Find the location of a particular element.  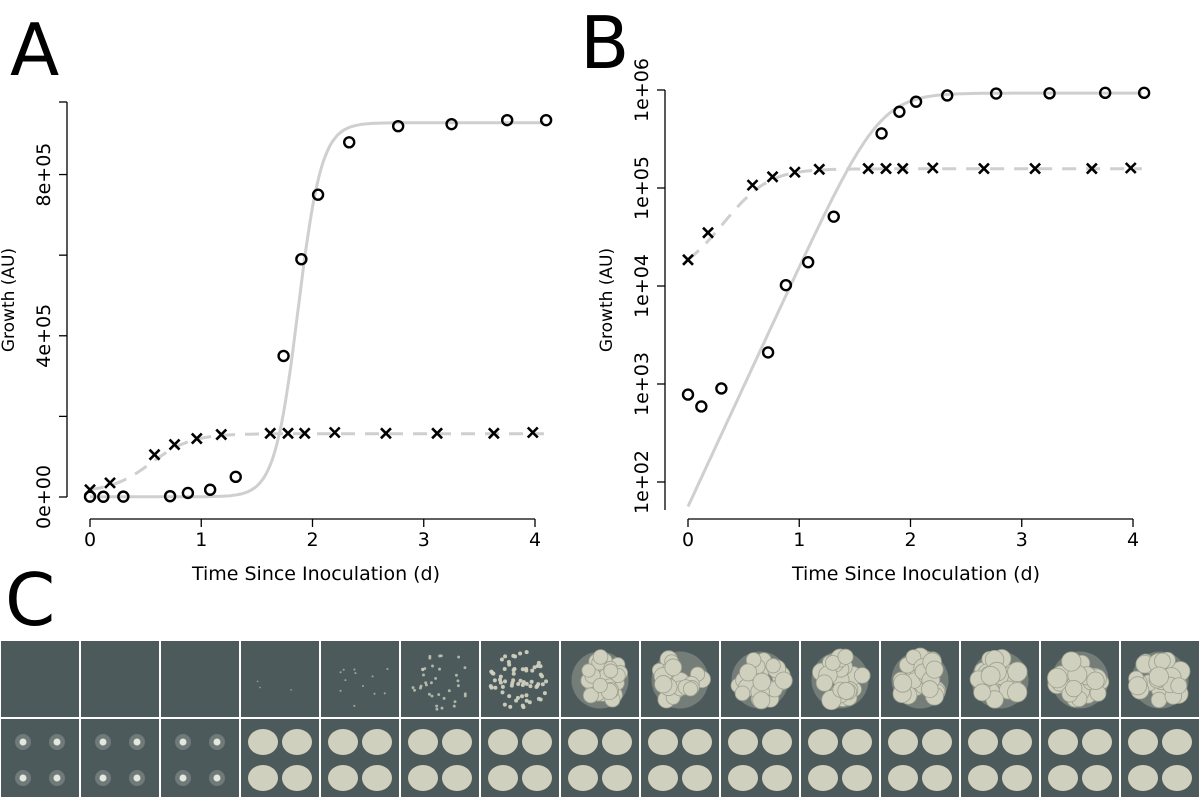

y-tick-label: 1e+06 is located at coordinates (642, 90).